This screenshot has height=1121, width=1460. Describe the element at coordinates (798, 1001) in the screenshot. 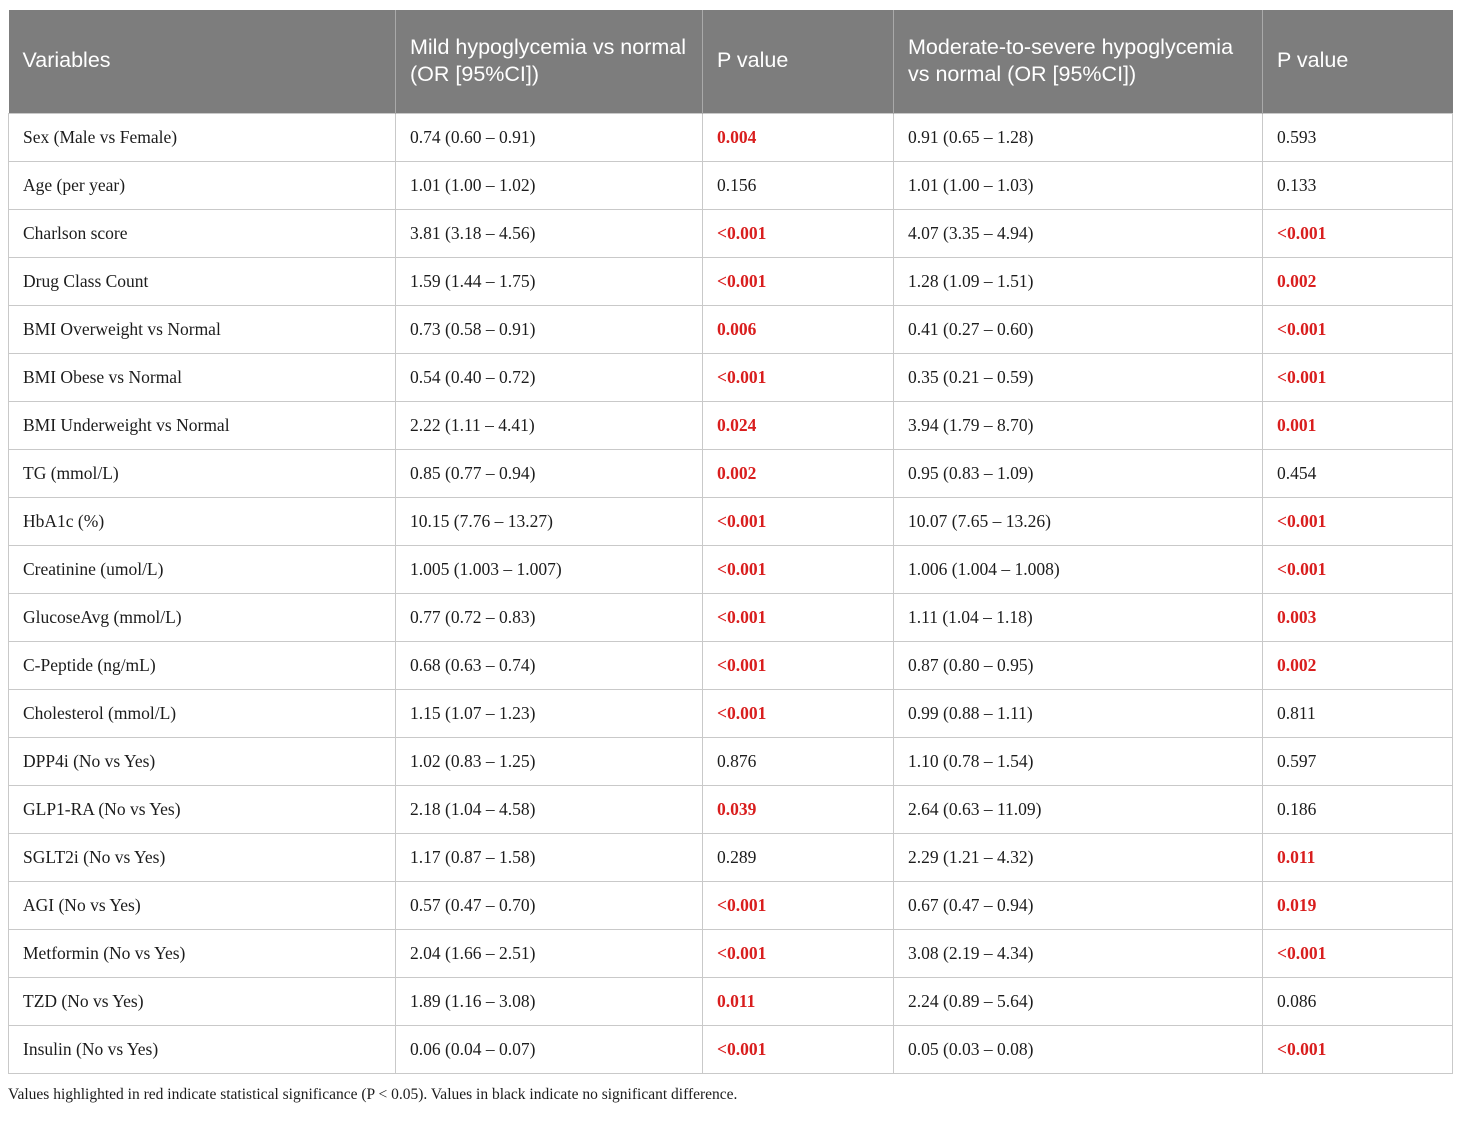

I see `mild-pvalue-cell: 0.011` at that location.